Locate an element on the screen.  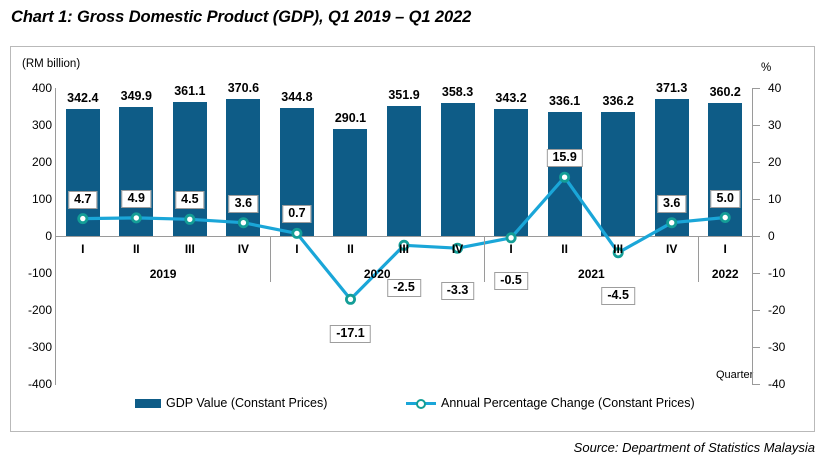
left-axis-title: (RM billion) is located at coordinates (51, 64).